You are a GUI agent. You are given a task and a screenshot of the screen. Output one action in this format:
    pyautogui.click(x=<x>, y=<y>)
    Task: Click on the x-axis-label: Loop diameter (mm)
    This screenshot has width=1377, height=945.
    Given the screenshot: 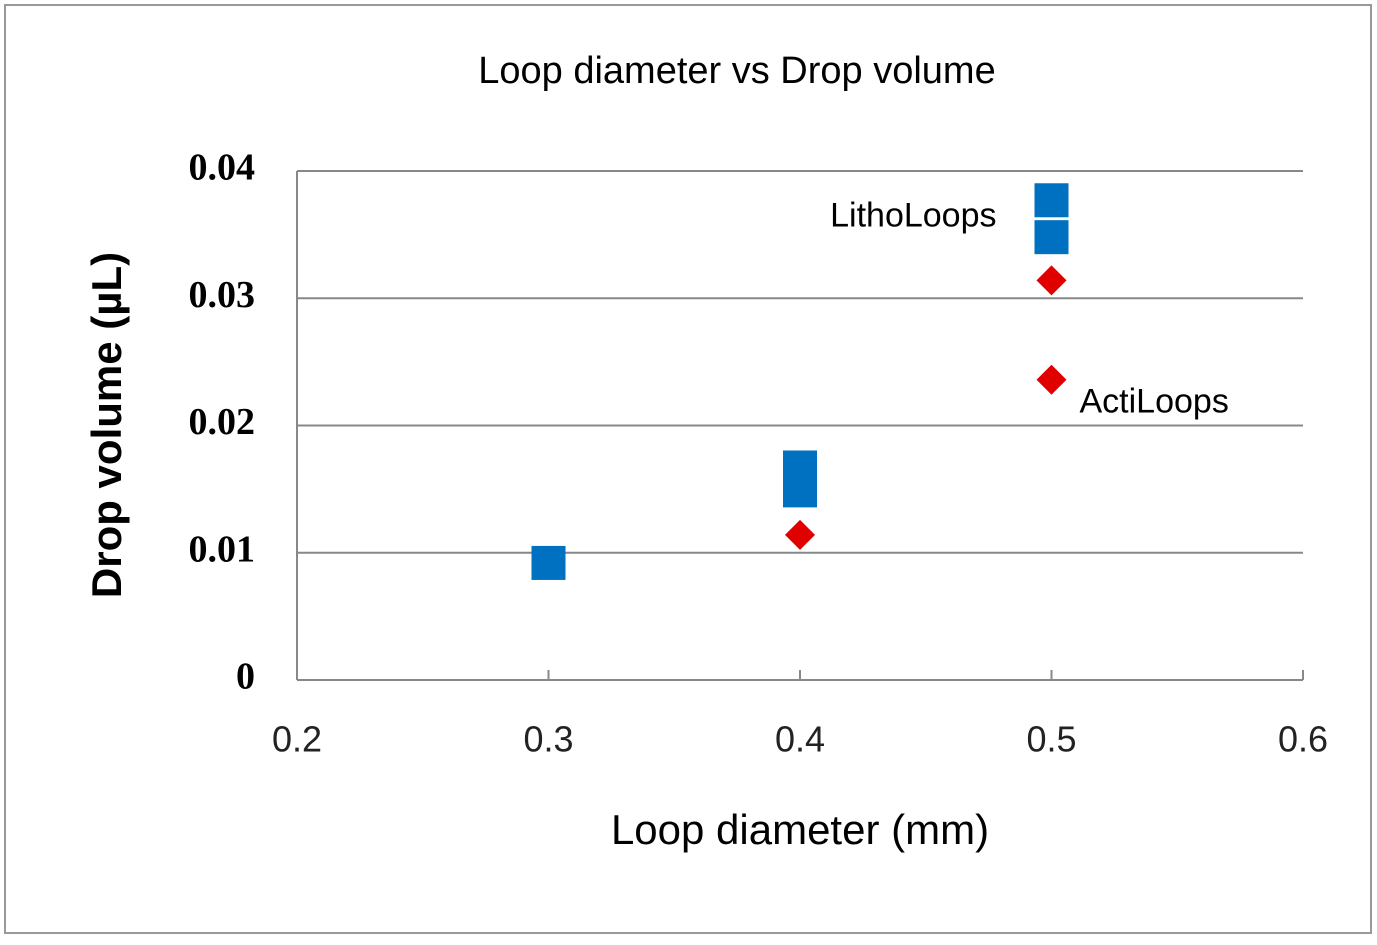 What is the action you would take?
    pyautogui.click(x=800, y=829)
    